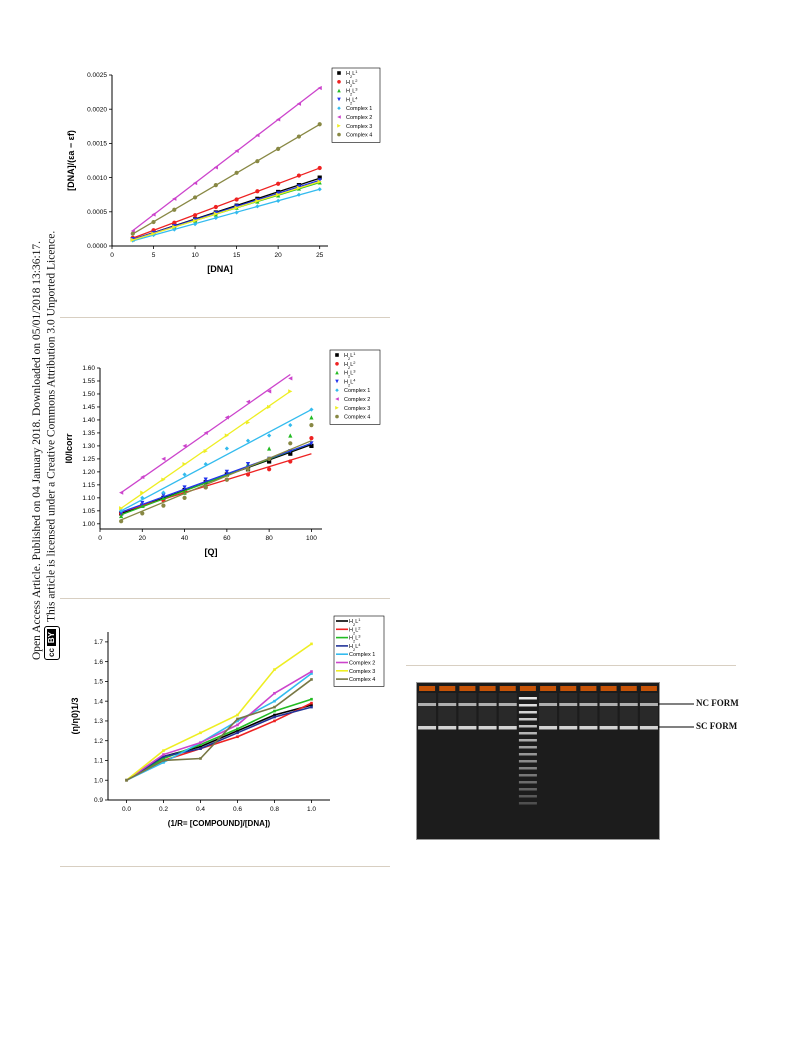 The image size is (793, 1039). Describe the element at coordinates (163, 809) in the screenshot. I see `x-tick-label: 0.2` at that location.